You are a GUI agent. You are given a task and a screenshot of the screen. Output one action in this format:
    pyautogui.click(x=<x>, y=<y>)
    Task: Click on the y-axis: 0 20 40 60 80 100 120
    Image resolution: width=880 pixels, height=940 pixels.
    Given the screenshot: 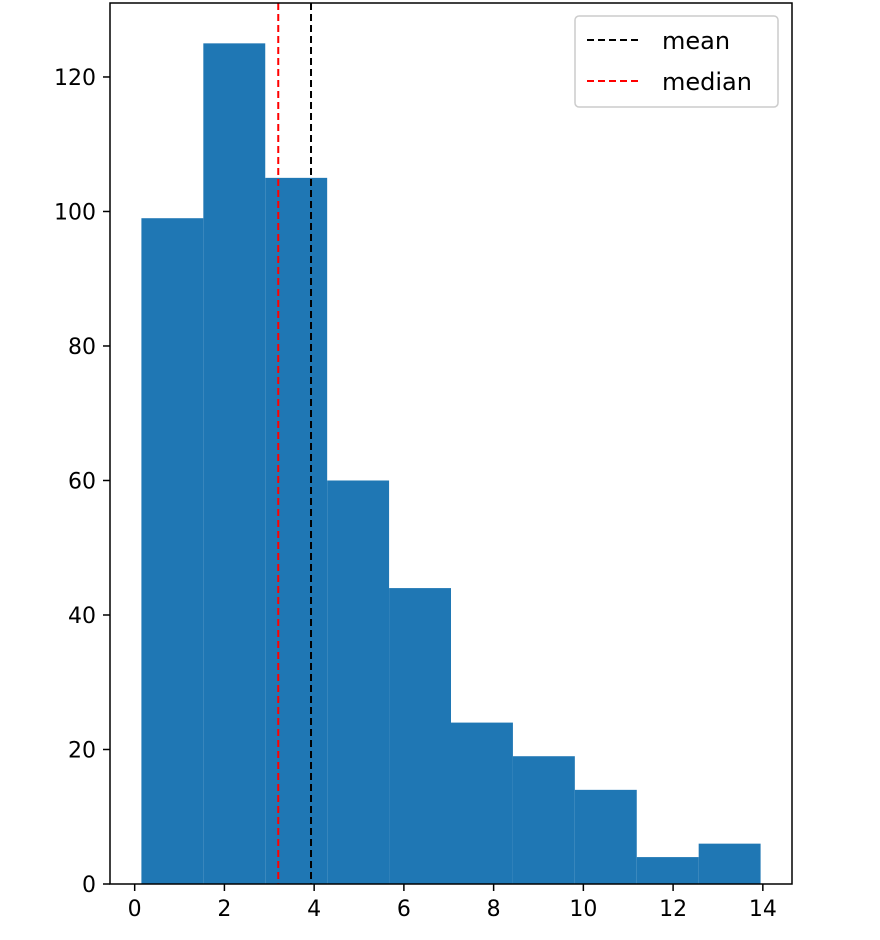 What is the action you would take?
    pyautogui.click(x=82, y=482)
    